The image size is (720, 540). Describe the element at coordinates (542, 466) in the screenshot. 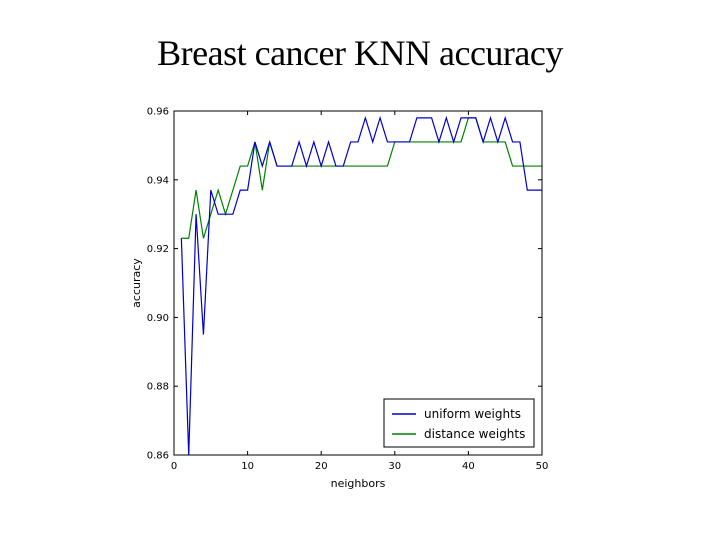

I see `x-tick-label: 50` at that location.